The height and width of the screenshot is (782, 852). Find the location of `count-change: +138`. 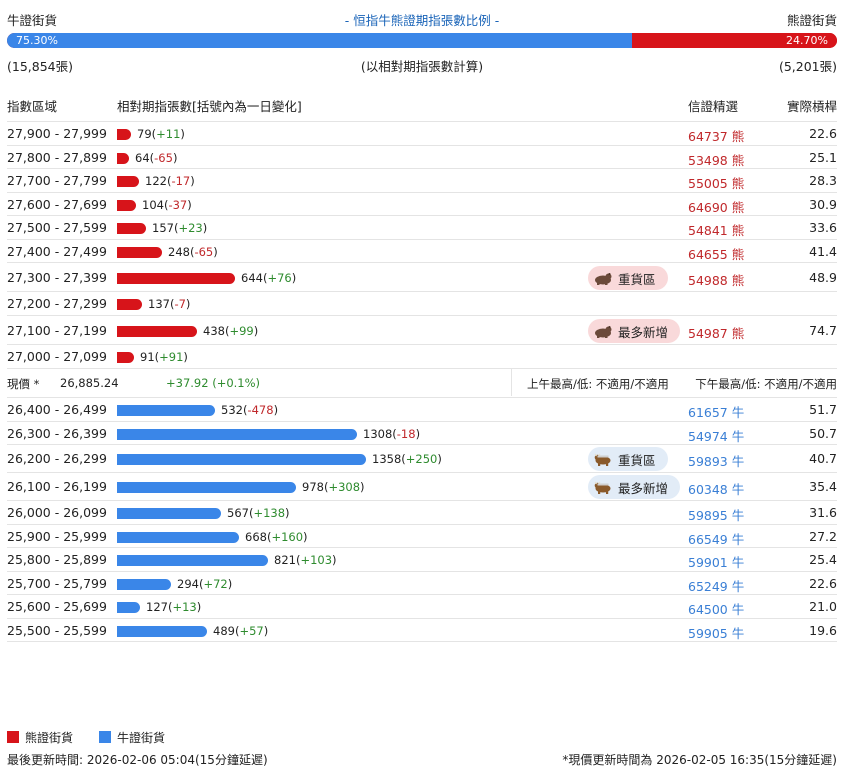

count-change: +138 is located at coordinates (269, 513).